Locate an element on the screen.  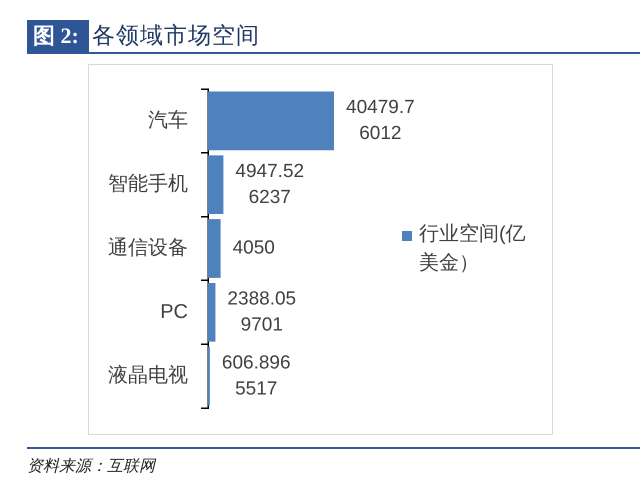
data-label: 4050 is located at coordinates (253, 248).